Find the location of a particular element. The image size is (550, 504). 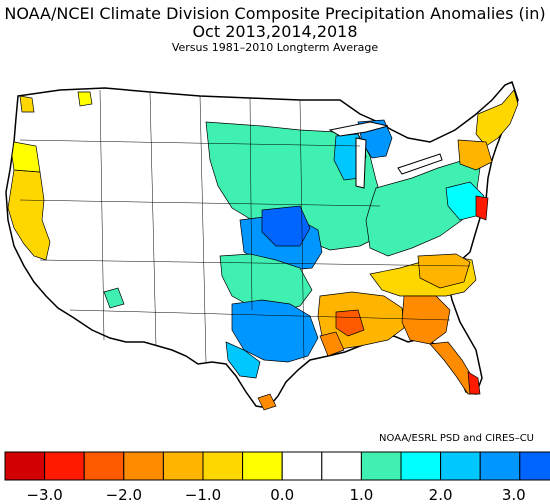

legend-label: −3.0 is located at coordinates (44, 495).